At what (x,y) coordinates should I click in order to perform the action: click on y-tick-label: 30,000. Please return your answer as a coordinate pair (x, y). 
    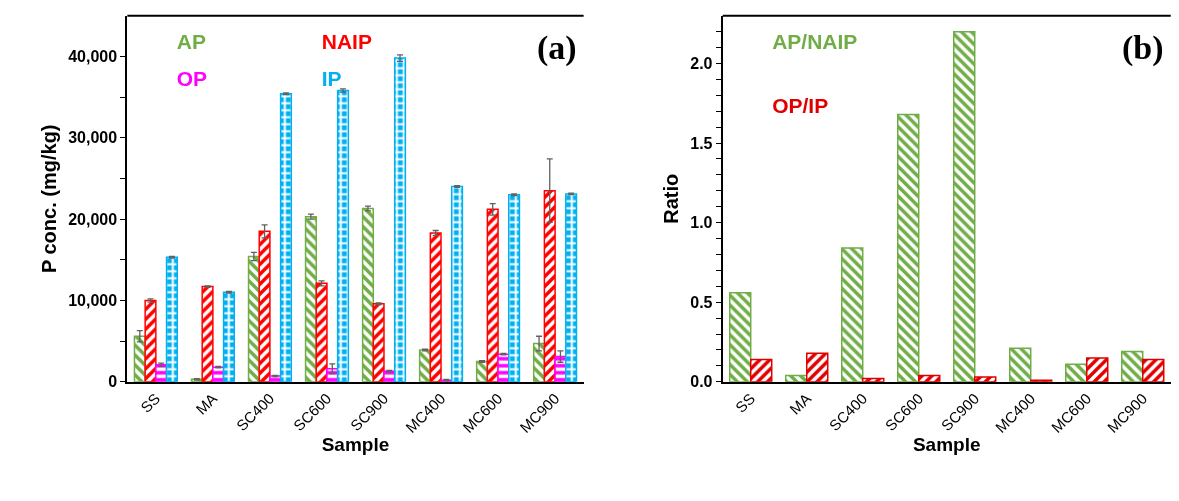
    Looking at the image, I should click on (93, 138).